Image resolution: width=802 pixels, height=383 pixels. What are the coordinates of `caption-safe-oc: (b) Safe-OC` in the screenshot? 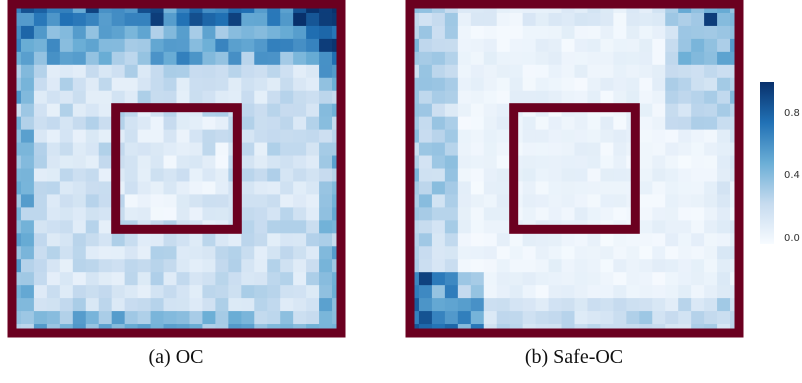 It's located at (574, 357).